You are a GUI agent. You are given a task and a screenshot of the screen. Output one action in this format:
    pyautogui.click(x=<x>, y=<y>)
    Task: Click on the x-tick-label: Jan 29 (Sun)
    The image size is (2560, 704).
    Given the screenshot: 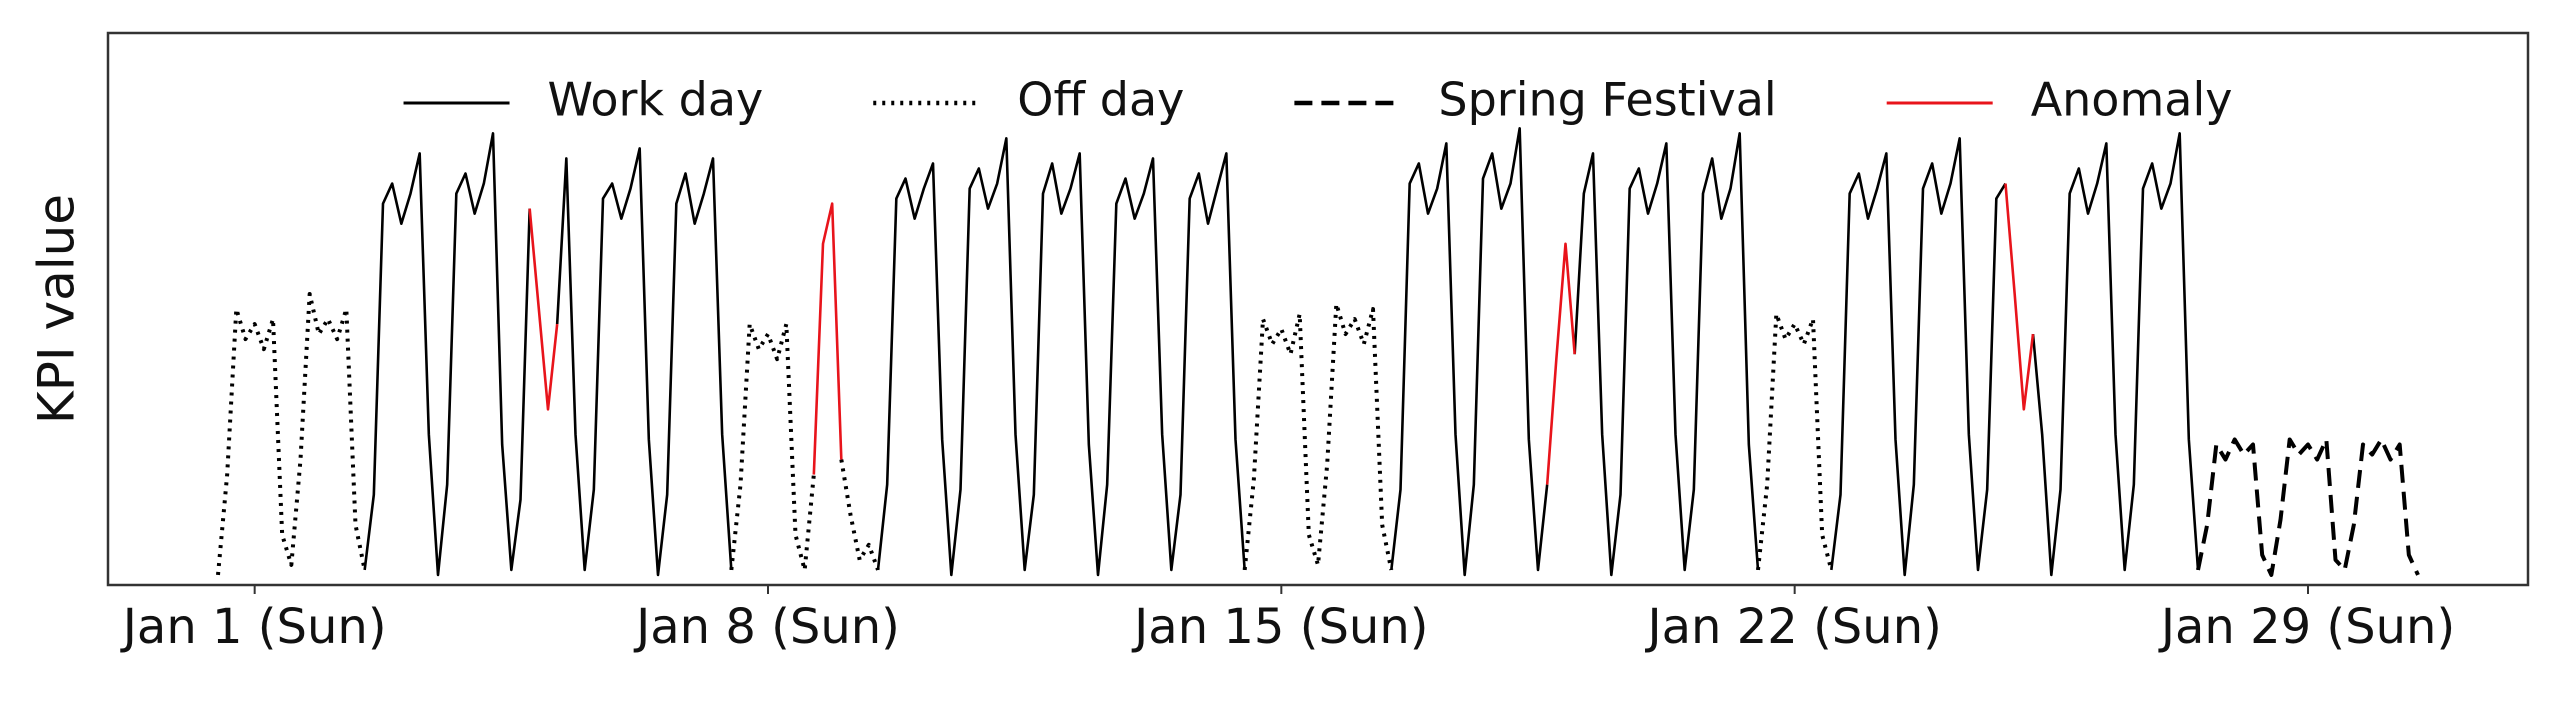 What is the action you would take?
    pyautogui.click(x=2306, y=627)
    